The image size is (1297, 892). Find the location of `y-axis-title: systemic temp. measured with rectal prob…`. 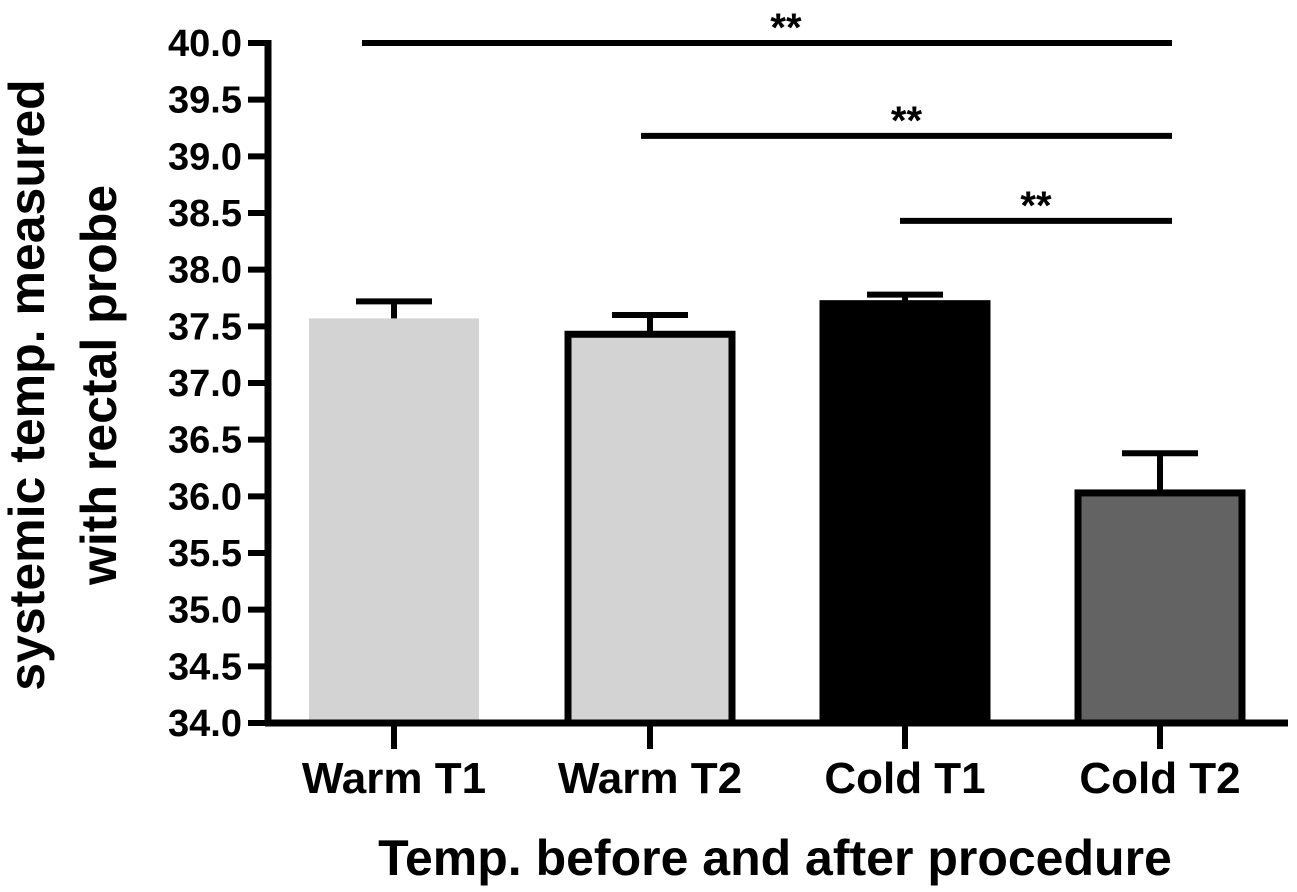

y-axis-title: systemic temp. measured with rectal prob… is located at coordinates (63, 384).